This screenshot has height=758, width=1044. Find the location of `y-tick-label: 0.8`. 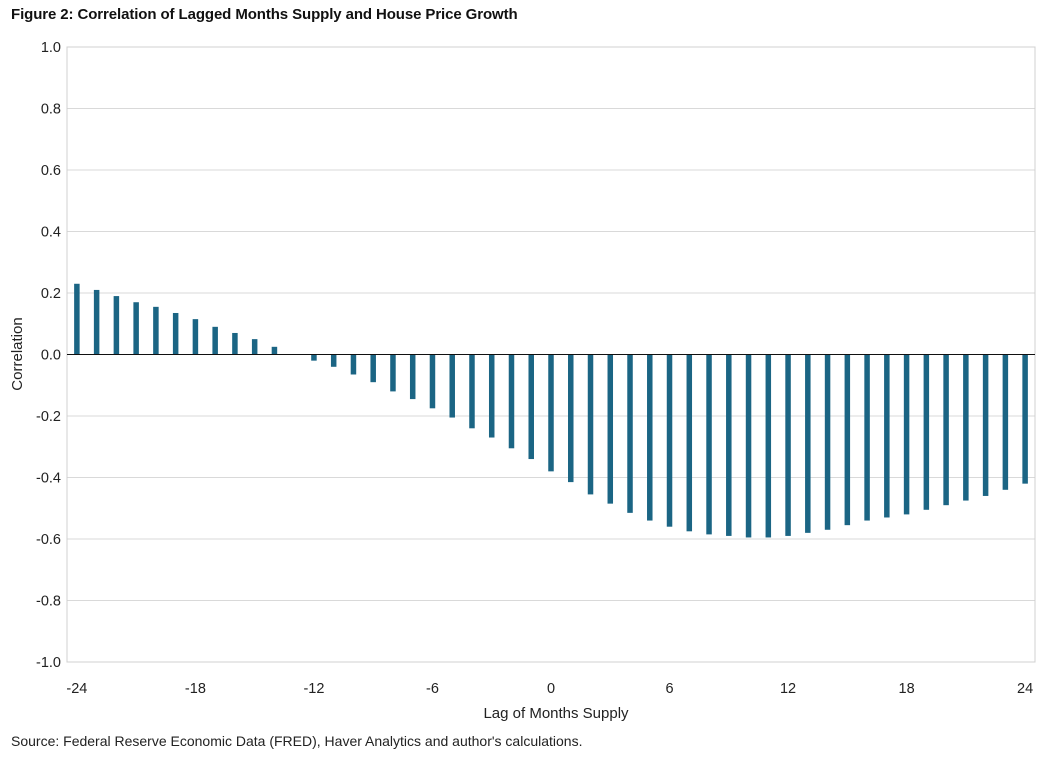

y-tick-label: 0.8 is located at coordinates (51, 110).